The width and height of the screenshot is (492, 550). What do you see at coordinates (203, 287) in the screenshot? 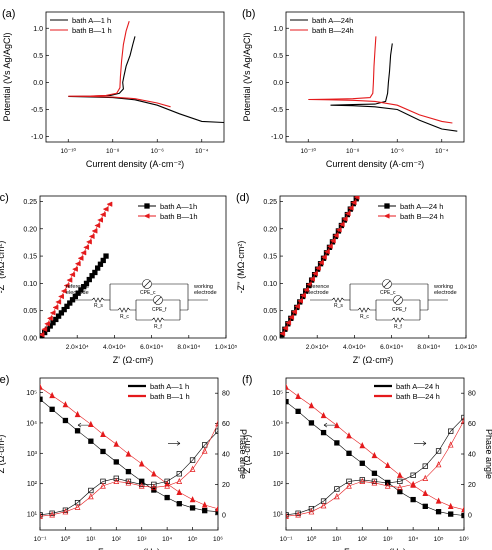
I see `circuit-label-working: working` at bounding box center [203, 287].